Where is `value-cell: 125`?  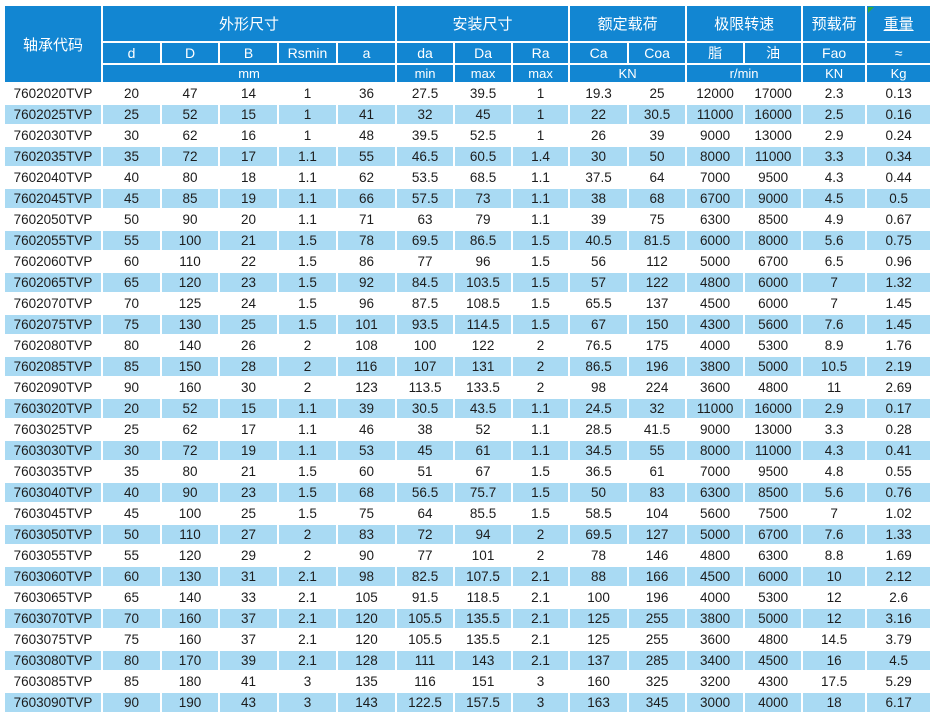 value-cell: 125 is located at coordinates (190, 303).